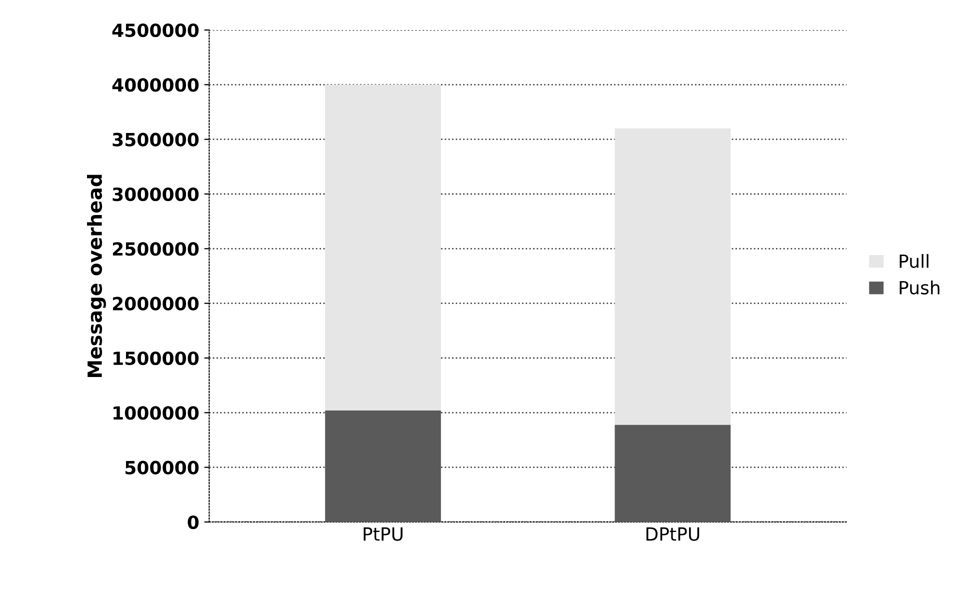 The width and height of the screenshot is (973, 600). I want to click on y-tick-label: 2000000, so click(155, 303).